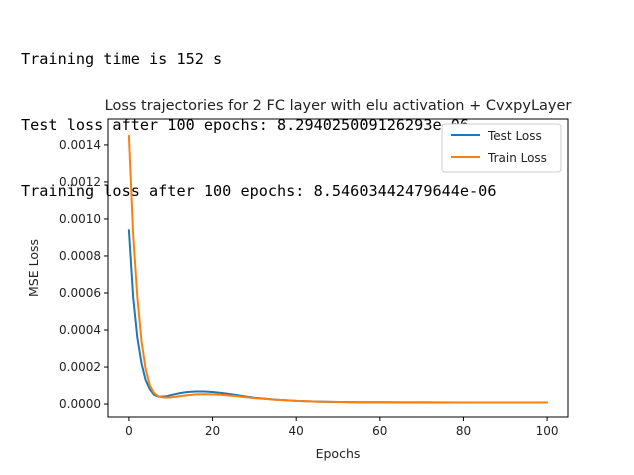 This screenshot has width=634, height=475. Describe the element at coordinates (80, 145) in the screenshot. I see `y-tick-label: 0.0014` at that location.